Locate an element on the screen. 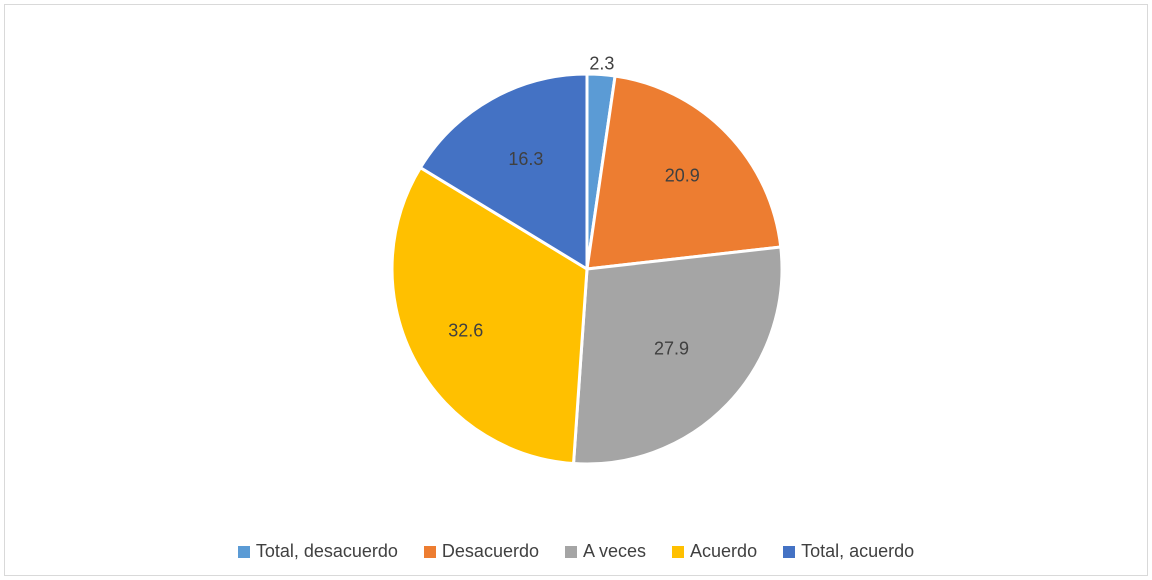 This screenshot has height=580, width=1152. legend-item-1: Total, desacuerdo is located at coordinates (317, 551).